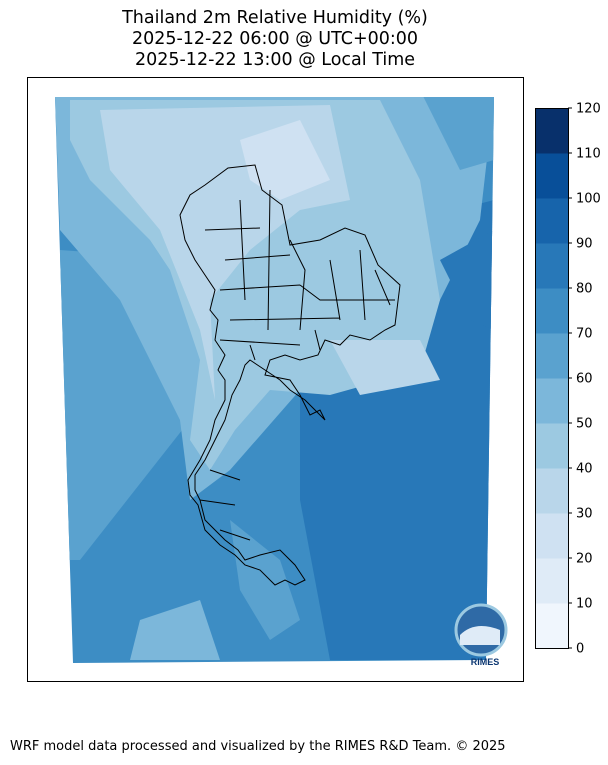  What do you see at coordinates (588, 109) in the screenshot?
I see `colorbar-tick-label: 120` at bounding box center [588, 109].